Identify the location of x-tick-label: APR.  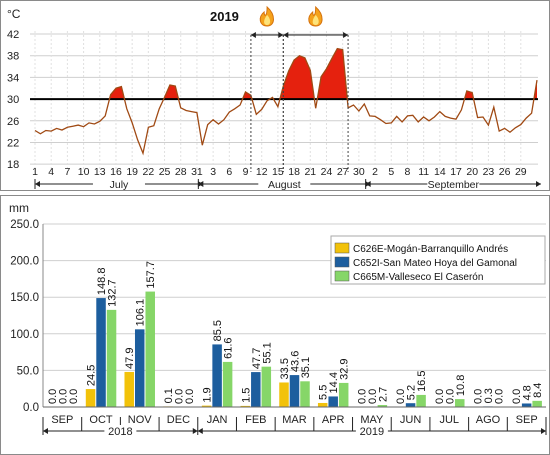
(333, 420).